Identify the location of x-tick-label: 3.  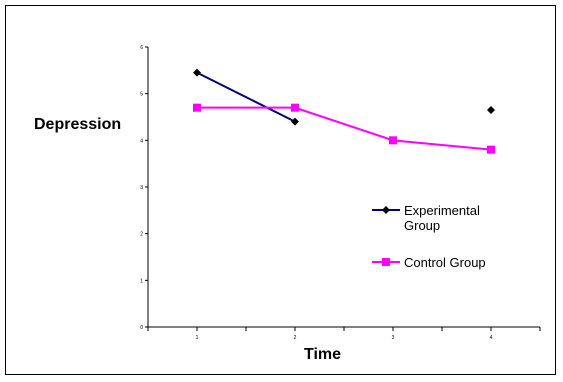
(393, 338).